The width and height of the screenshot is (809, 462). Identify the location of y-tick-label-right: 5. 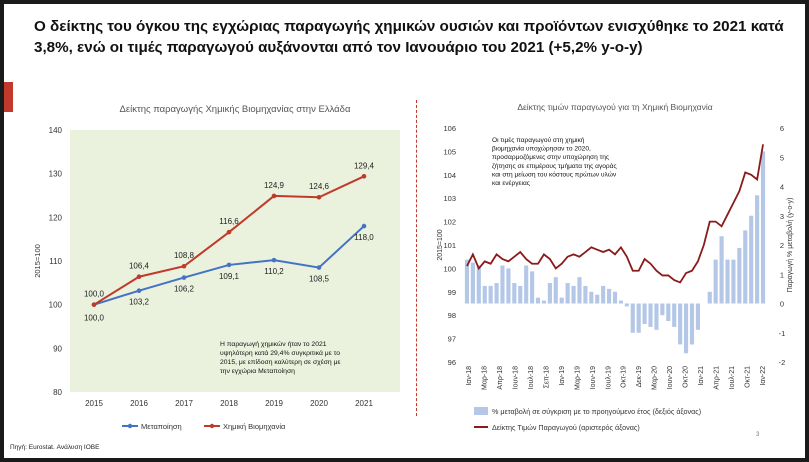
(782, 157).